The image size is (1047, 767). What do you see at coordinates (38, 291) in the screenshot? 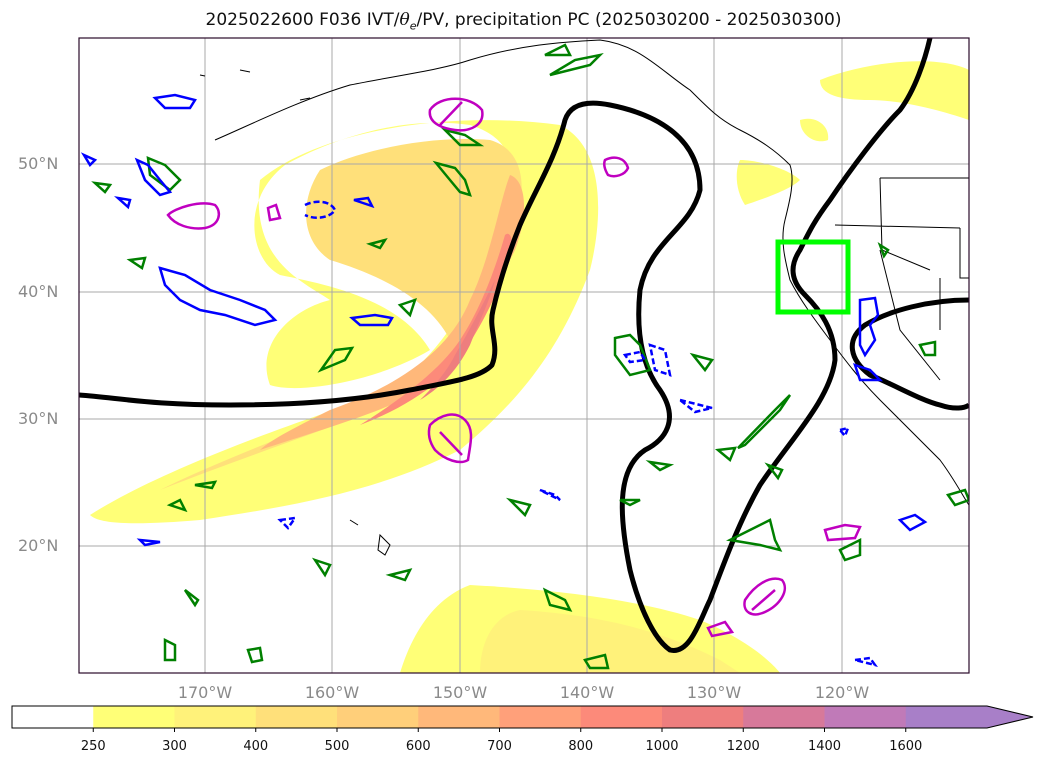
I see `lat-label: 40°N` at bounding box center [38, 291].